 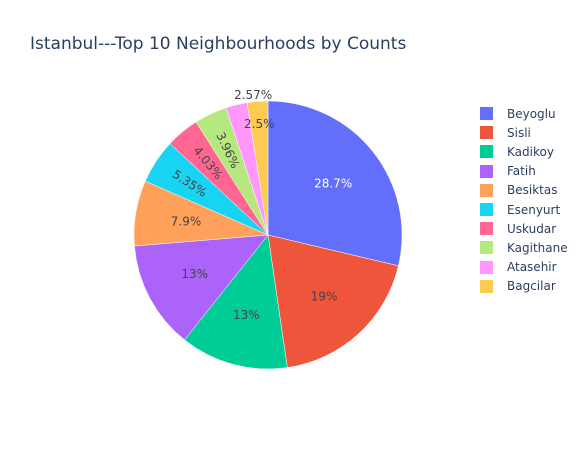 I want to click on legend-label: Bagcilar, so click(x=531, y=286).